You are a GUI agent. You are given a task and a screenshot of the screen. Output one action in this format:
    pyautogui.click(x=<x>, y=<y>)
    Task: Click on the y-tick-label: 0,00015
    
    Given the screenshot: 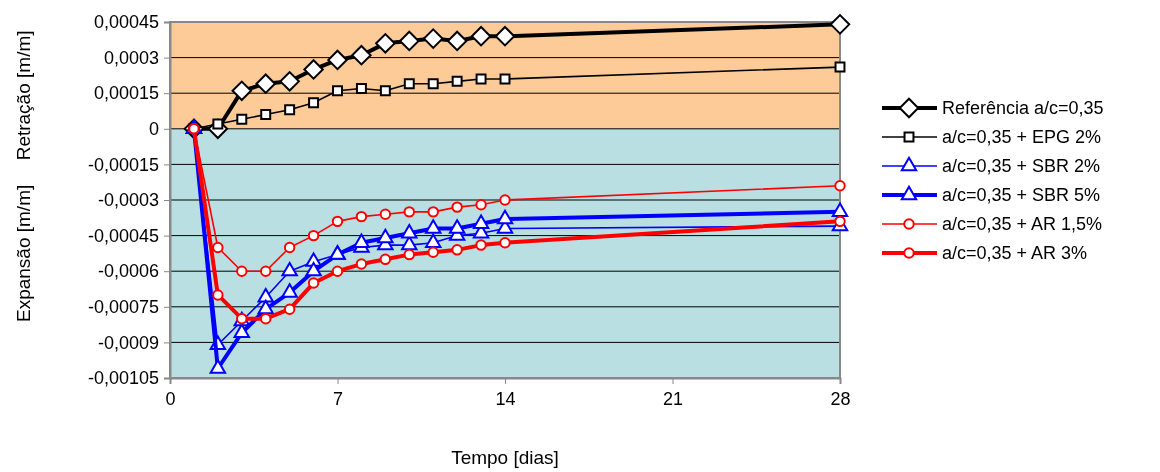 What is the action you would take?
    pyautogui.click(x=126, y=93)
    